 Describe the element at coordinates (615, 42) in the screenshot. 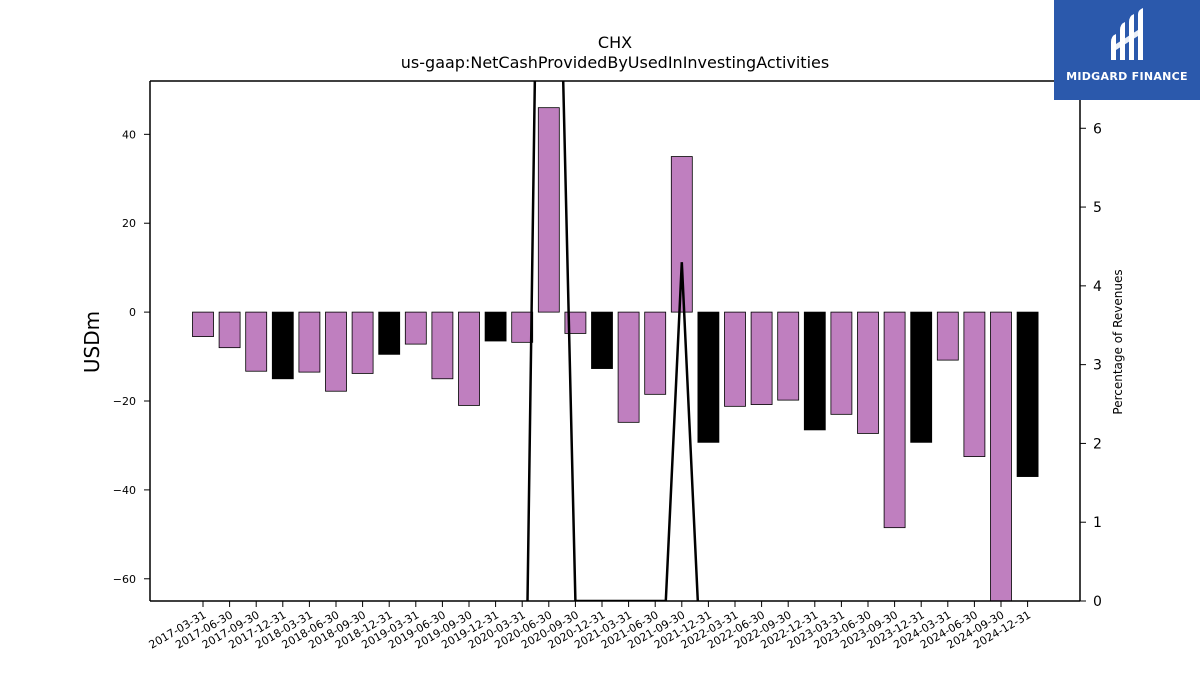

I see `chart-title: CHX` at that location.